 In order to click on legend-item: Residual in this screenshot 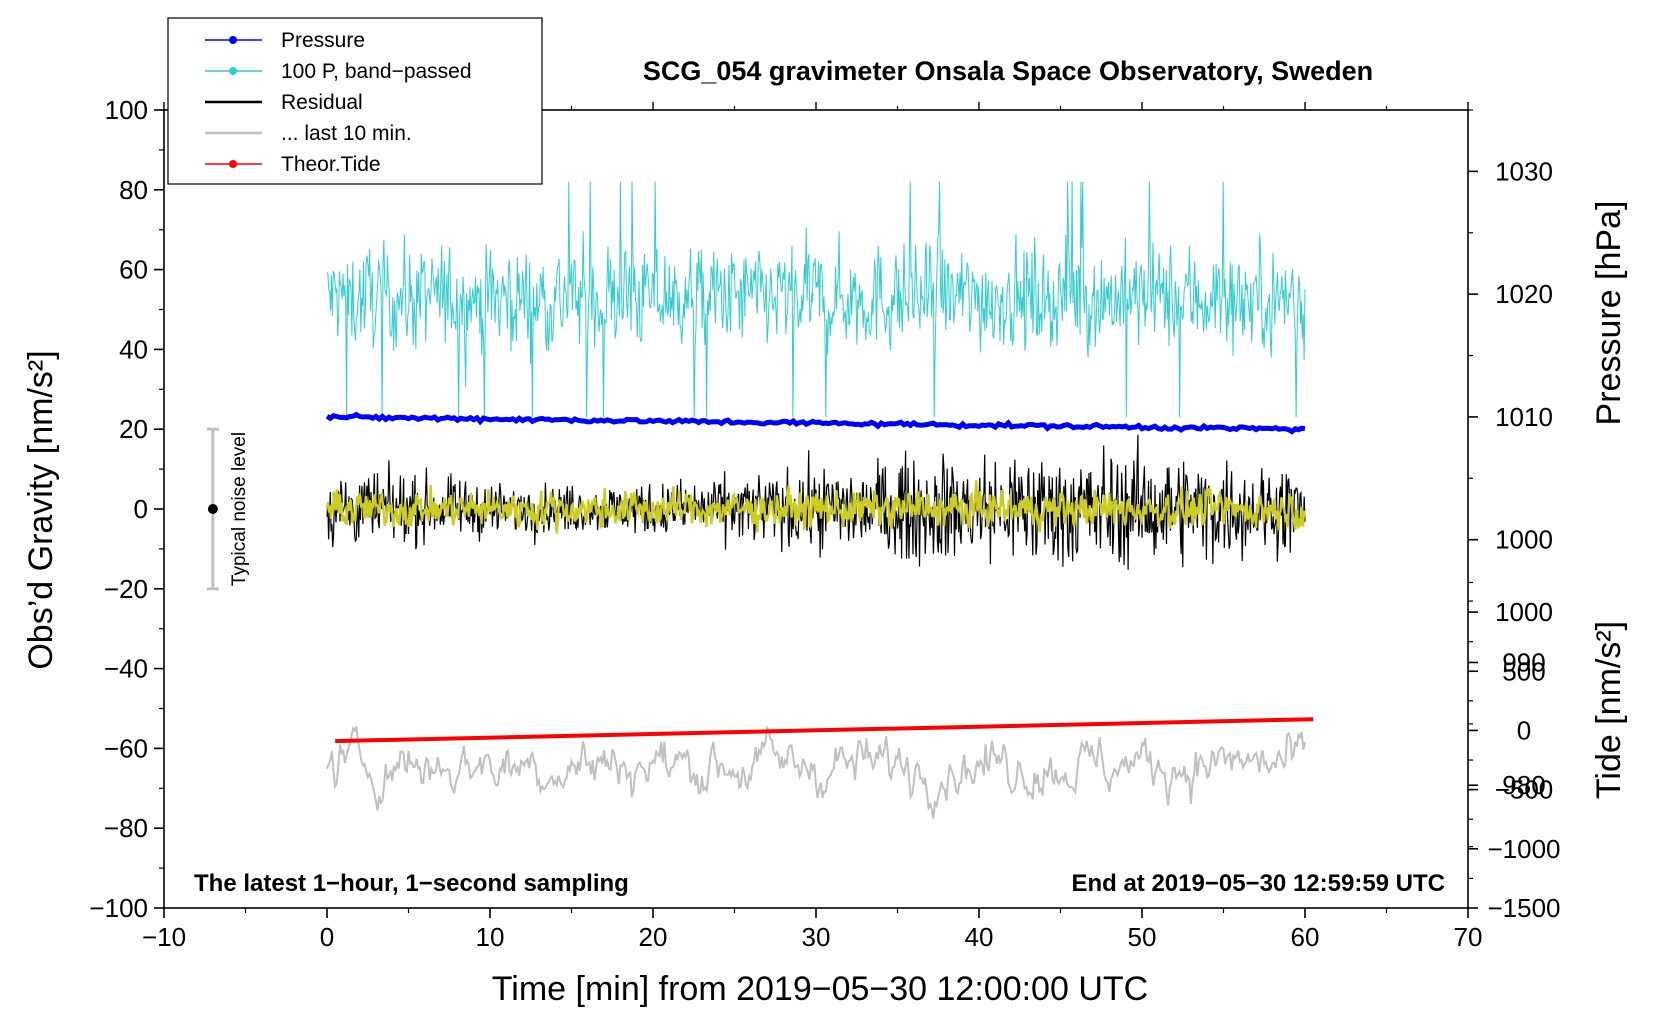, I will do `click(284, 102)`.